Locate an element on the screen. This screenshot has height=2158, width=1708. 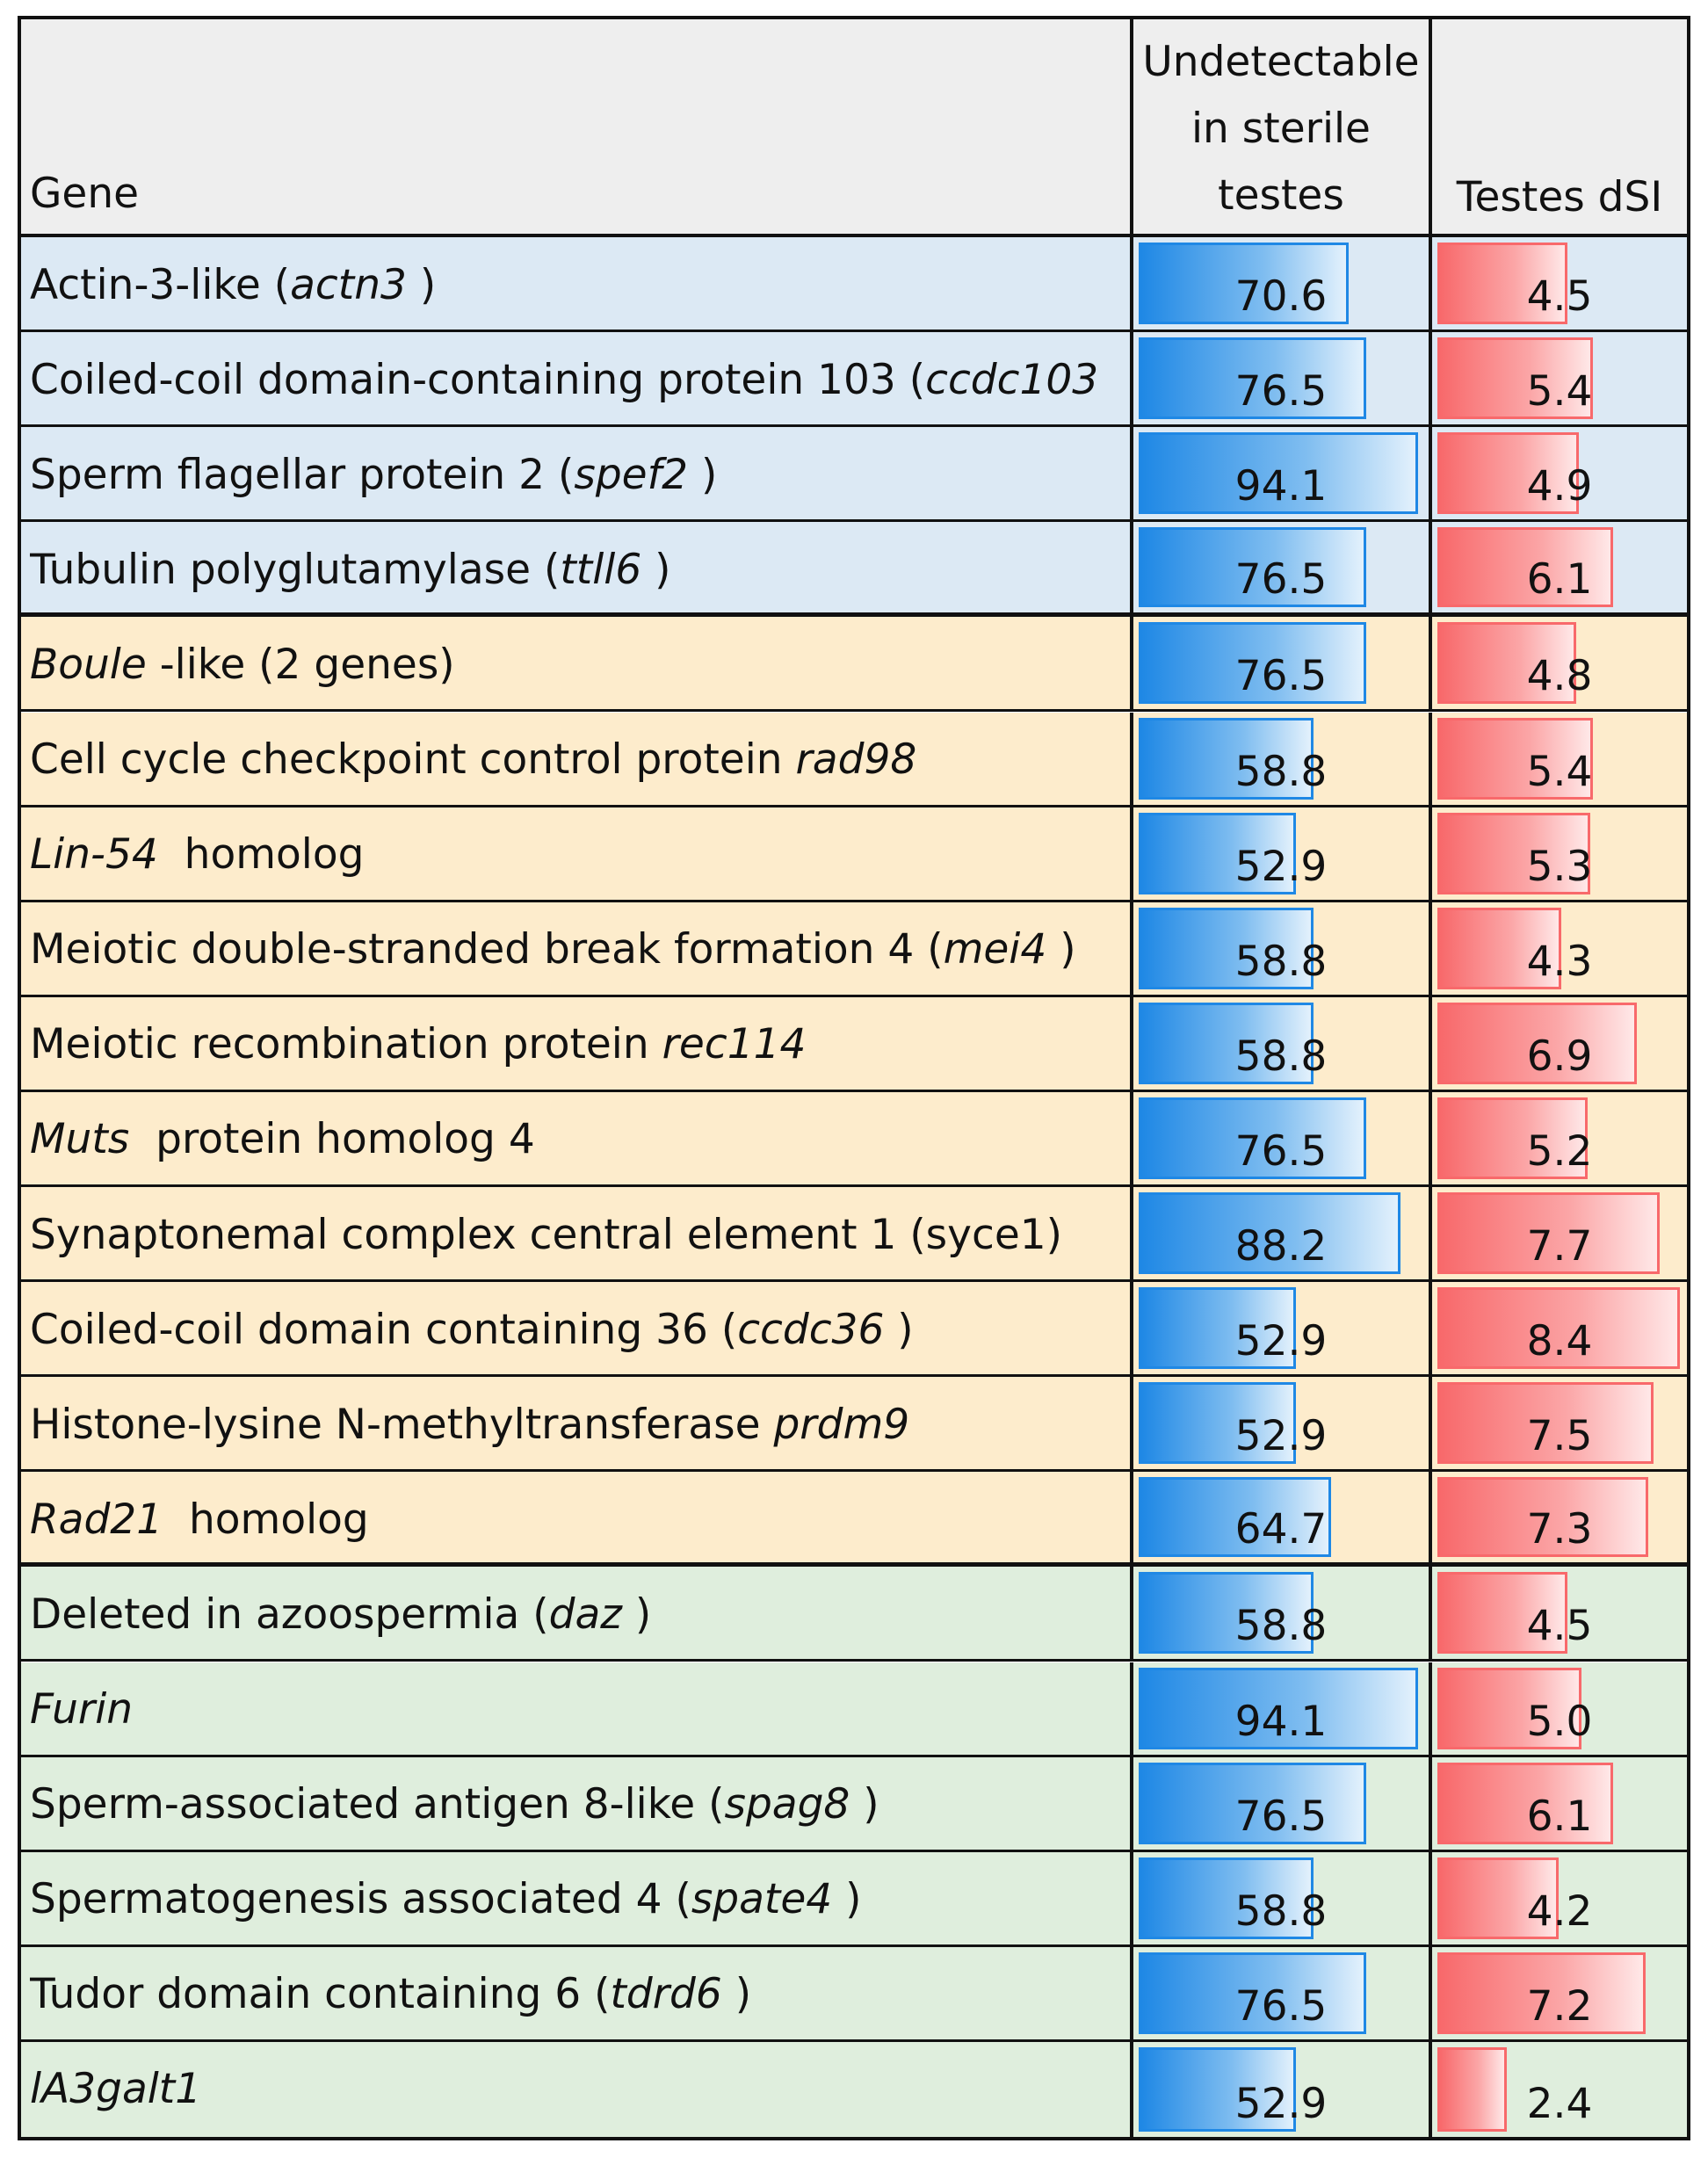
gene-name-part: spate4 is located at coordinates (762, 1899).